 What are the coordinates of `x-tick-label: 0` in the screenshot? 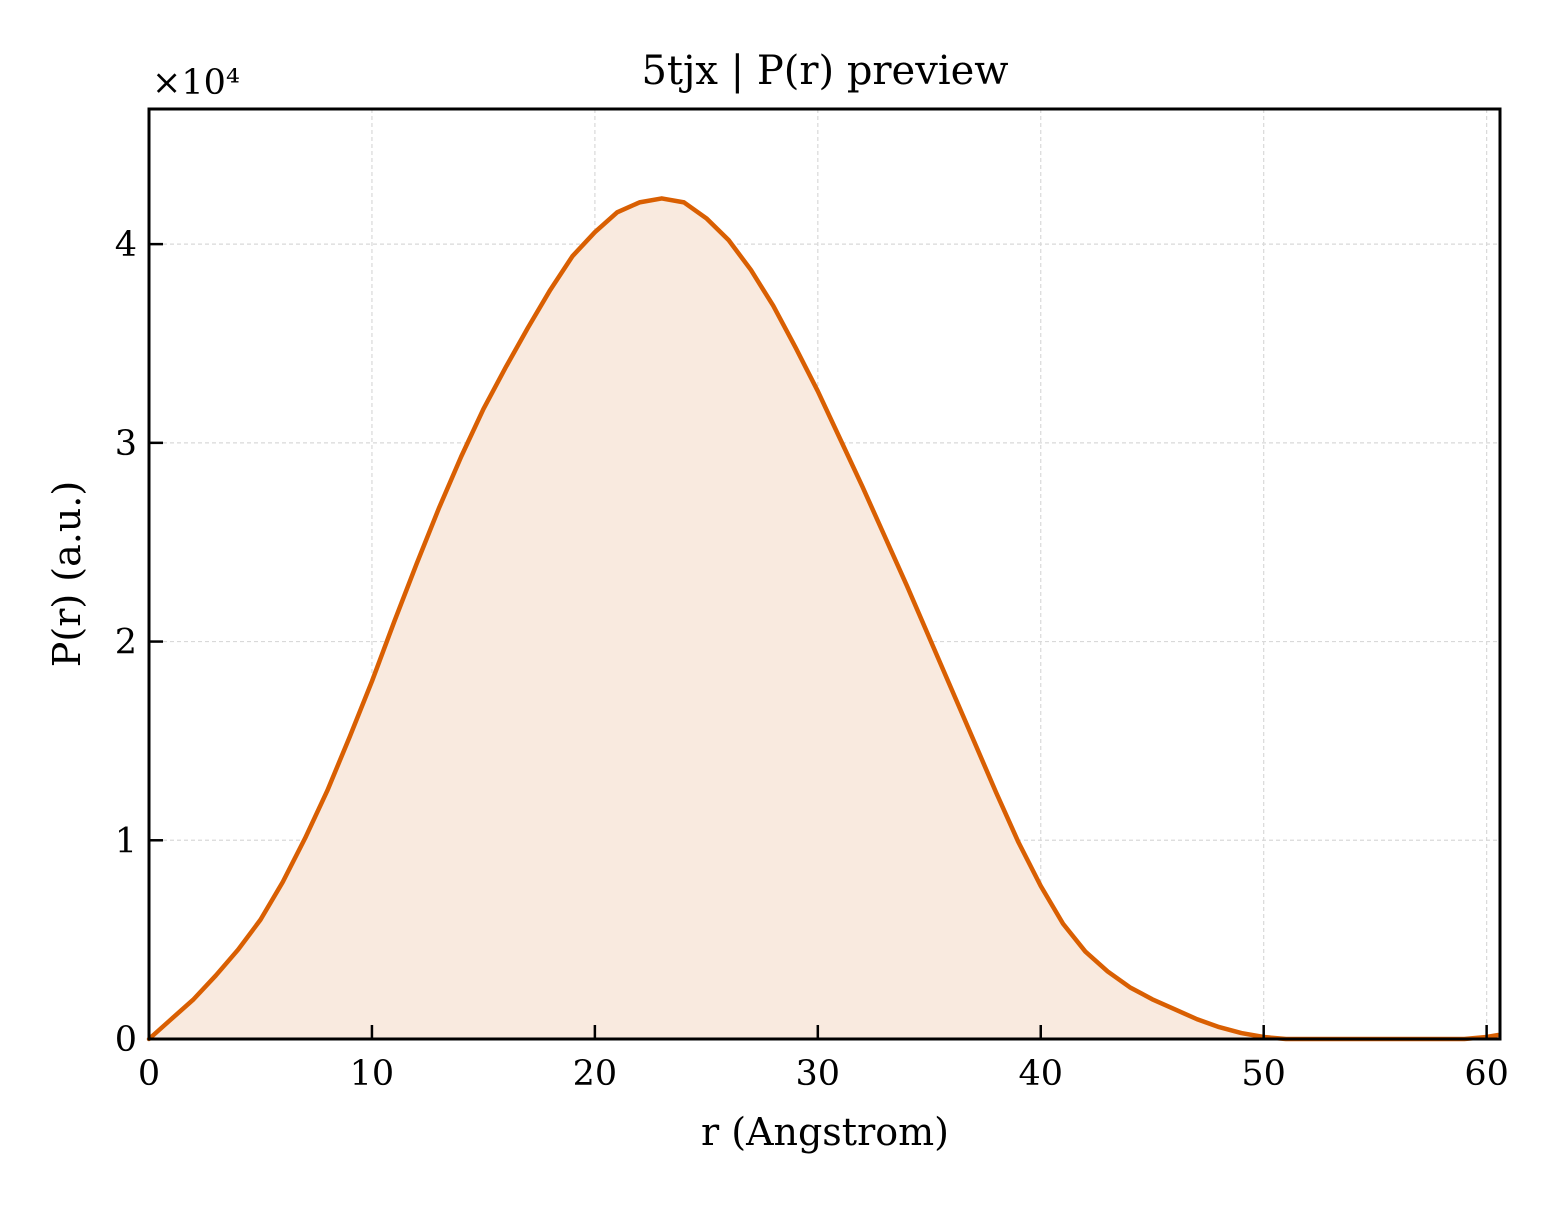 It's located at (149, 1074).